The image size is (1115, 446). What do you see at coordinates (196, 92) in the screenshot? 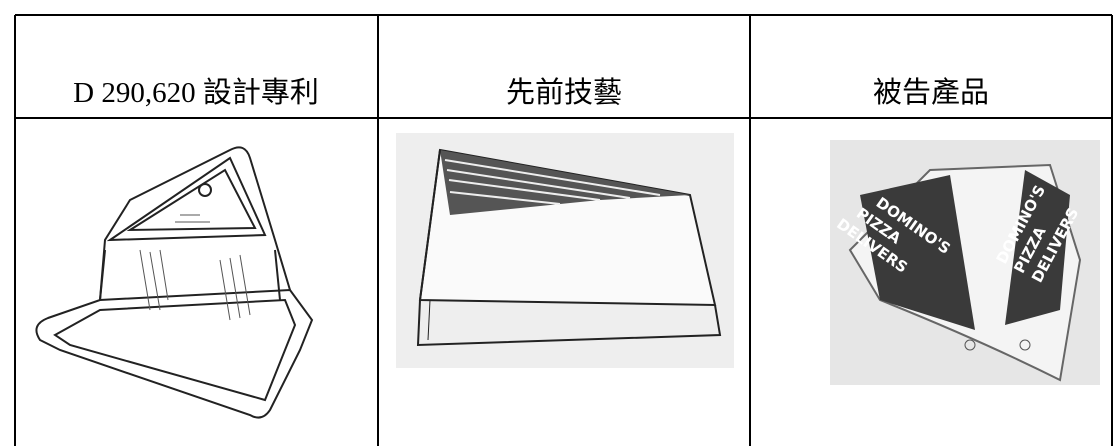
I see `header-cell: D 290,620 設計專利` at bounding box center [196, 92].